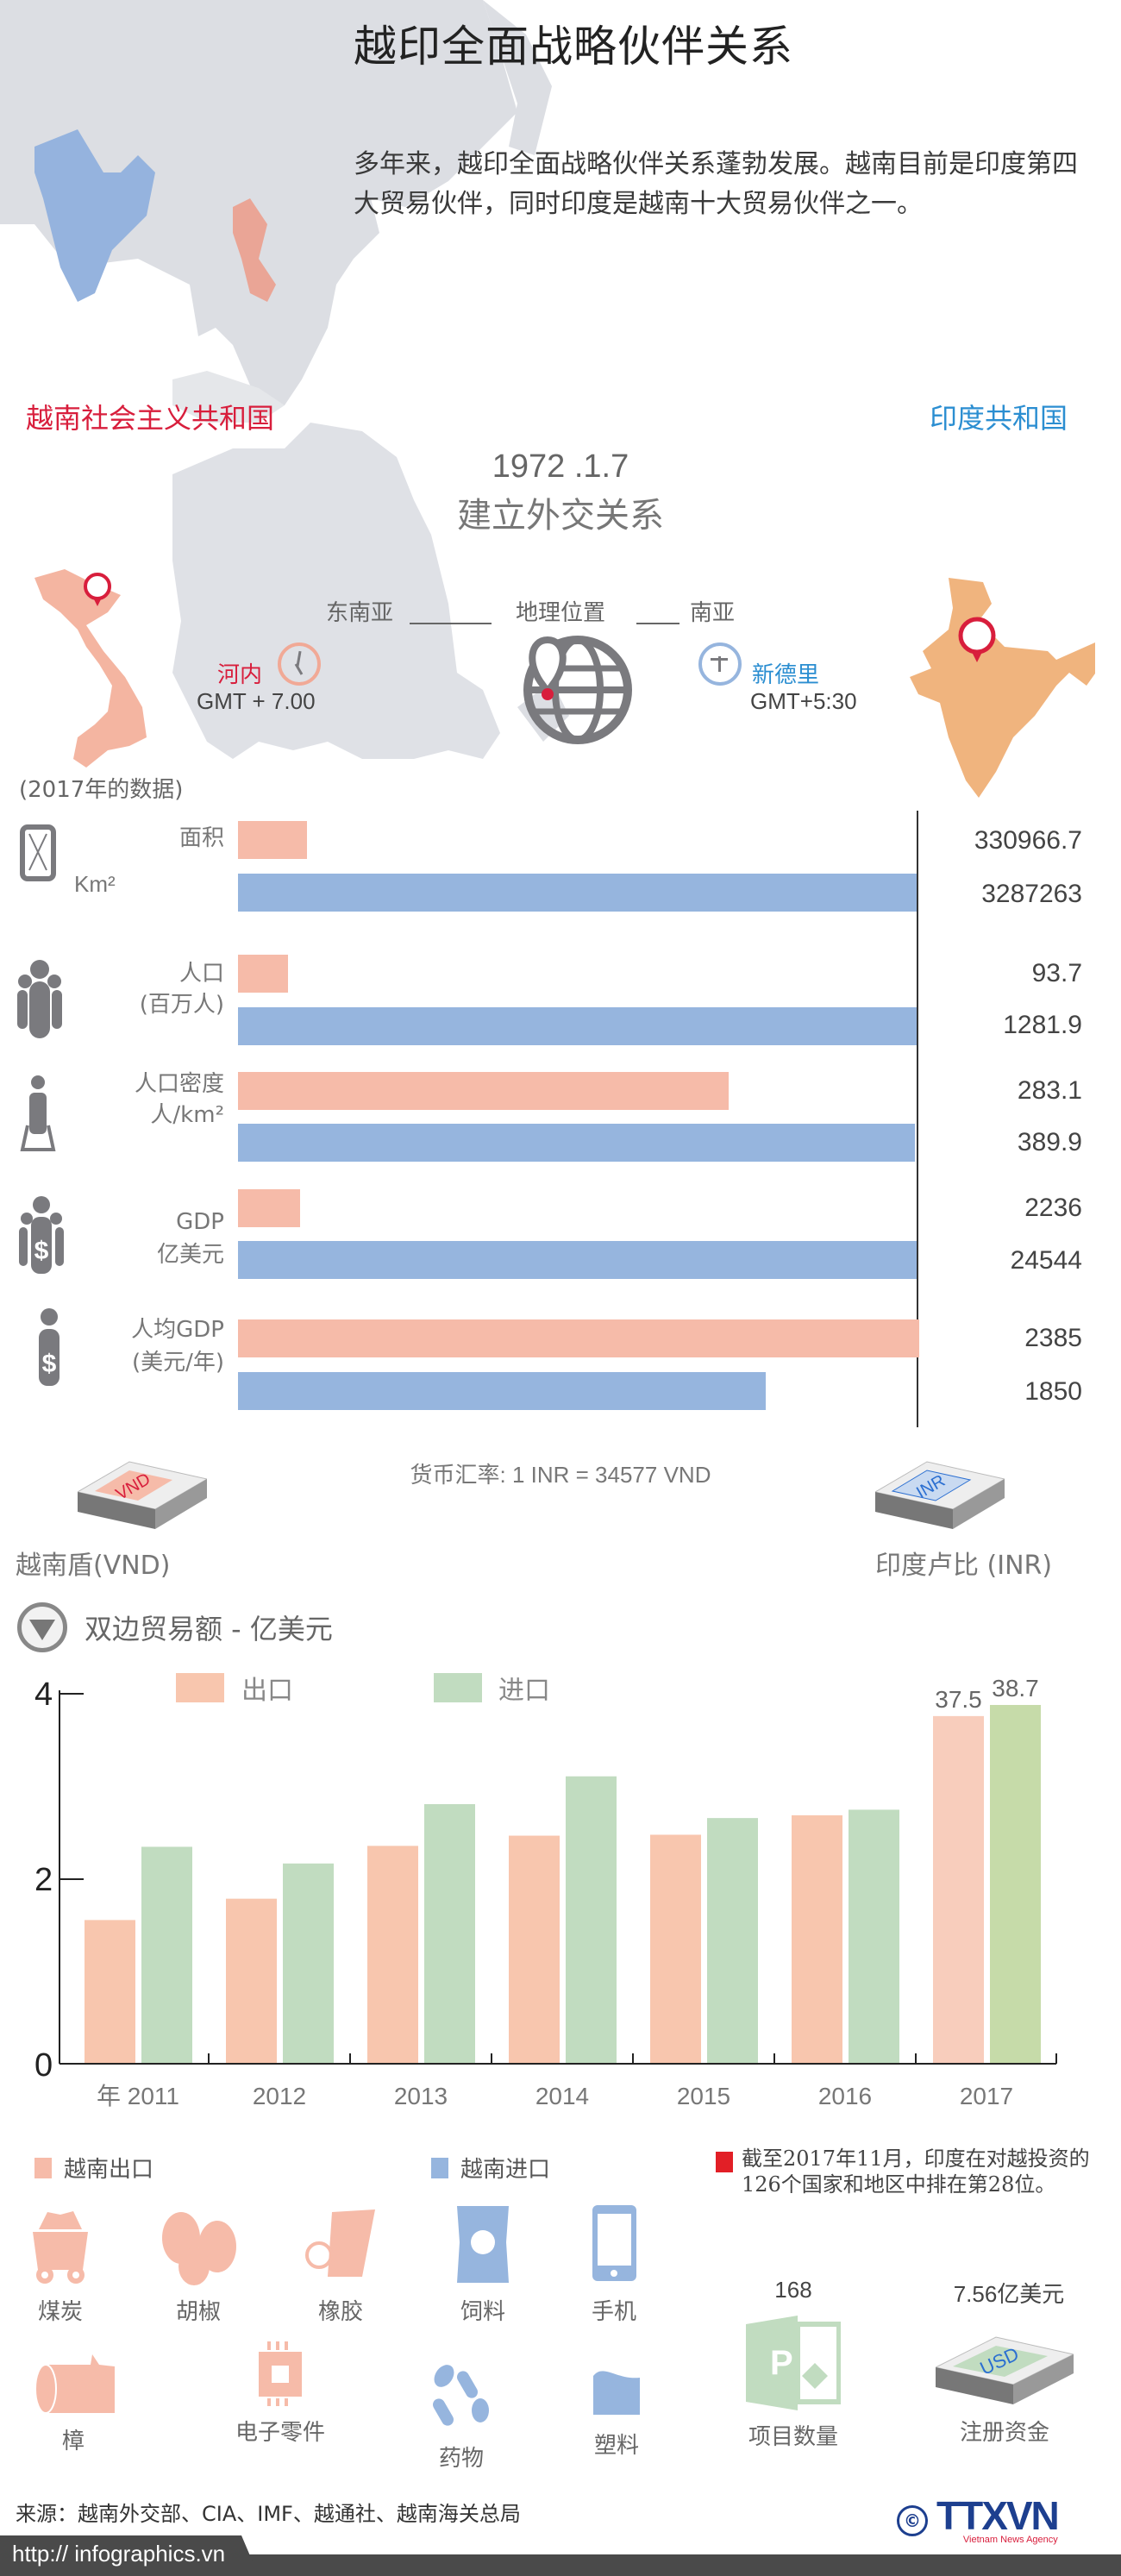 This screenshot has width=1121, height=2576. Describe the element at coordinates (1028, 840) in the screenshot. I see `area-vietnam-value: 330966.7` at that location.